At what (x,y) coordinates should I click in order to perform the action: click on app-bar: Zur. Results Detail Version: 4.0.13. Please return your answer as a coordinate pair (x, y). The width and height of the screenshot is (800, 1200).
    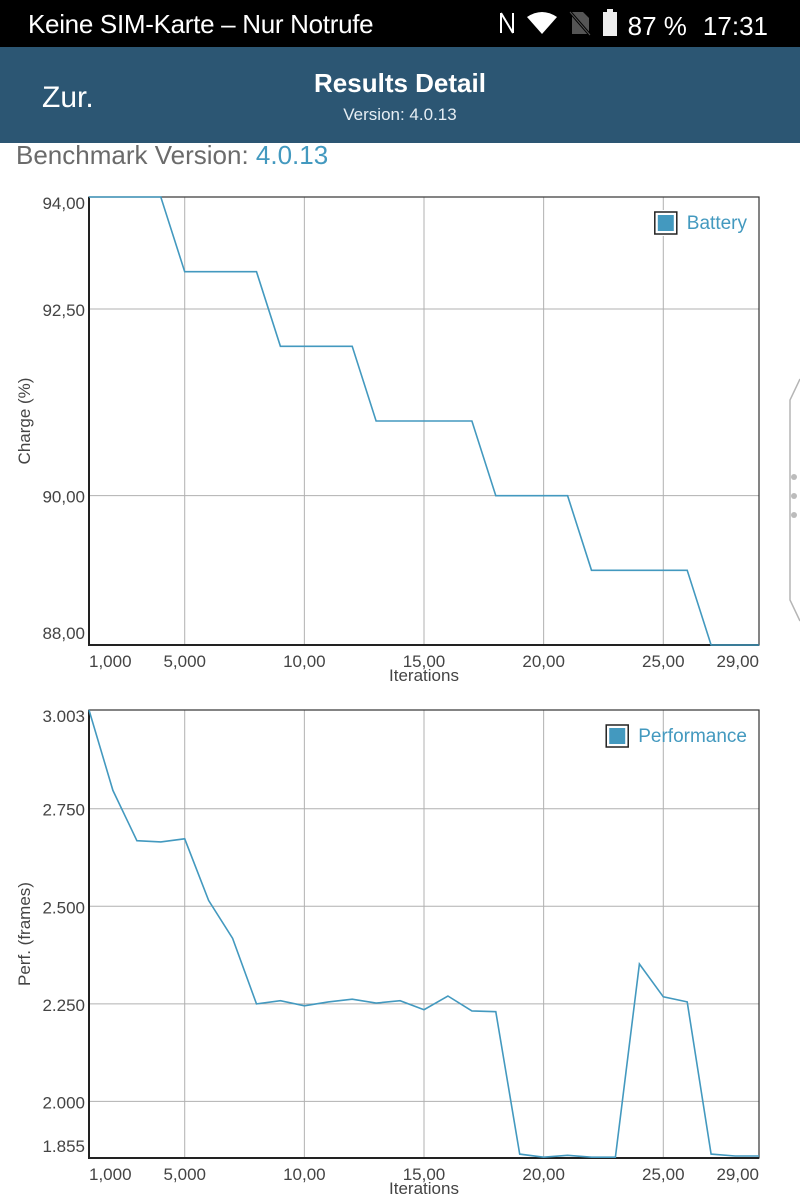
    Looking at the image, I should click on (400, 95).